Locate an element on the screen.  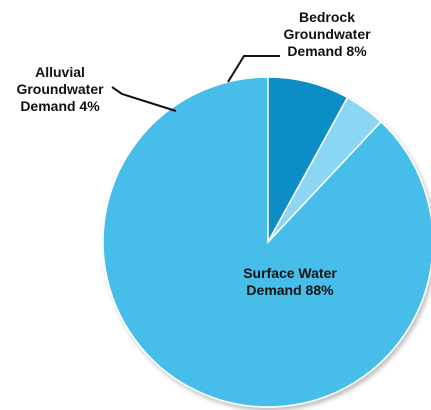
slice-label-1-line-1: Groundwater is located at coordinates (60, 89).